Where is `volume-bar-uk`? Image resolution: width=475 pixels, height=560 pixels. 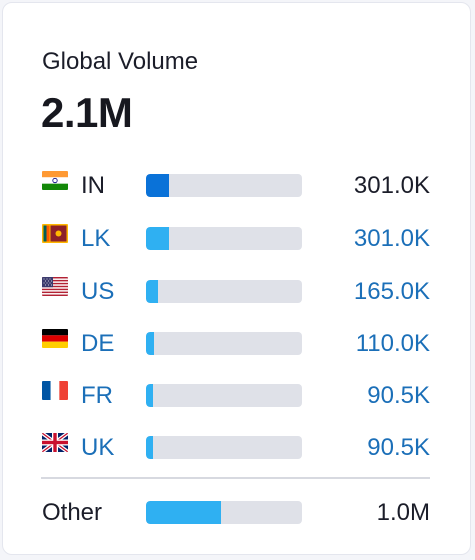
volume-bar-uk is located at coordinates (224, 447).